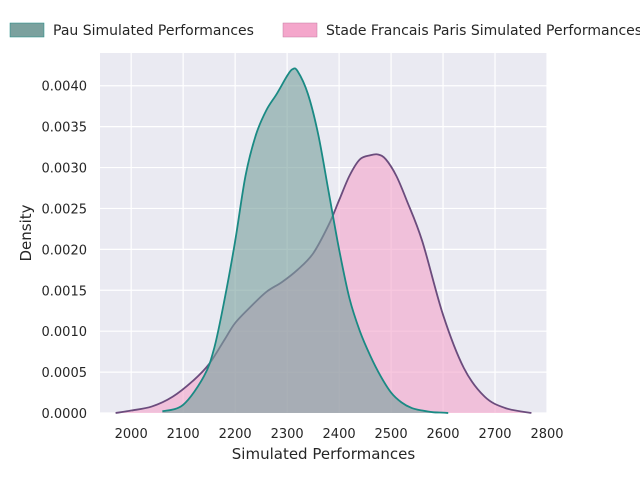 This screenshot has height=480, width=640. Describe the element at coordinates (27, 30) in the screenshot. I see `legend-swatch-pau` at that location.